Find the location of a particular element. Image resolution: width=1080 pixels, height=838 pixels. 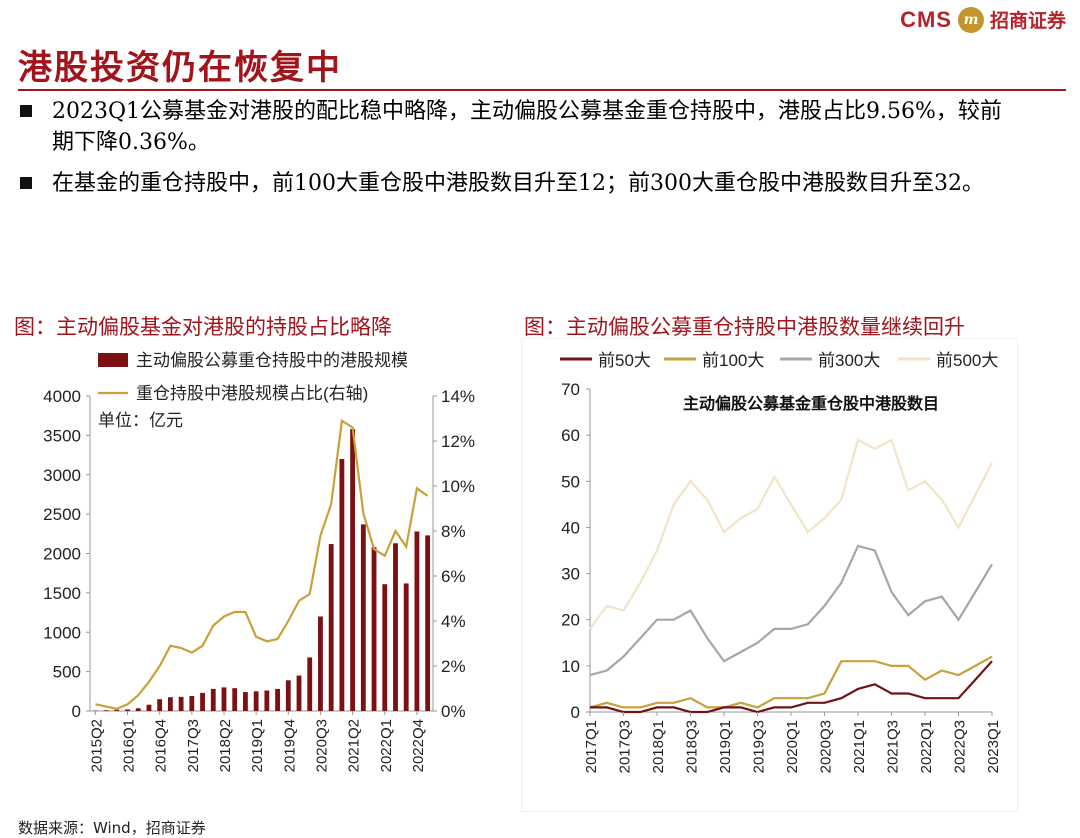

page-title: 港股投资仍在恢复中 is located at coordinates (180, 68).